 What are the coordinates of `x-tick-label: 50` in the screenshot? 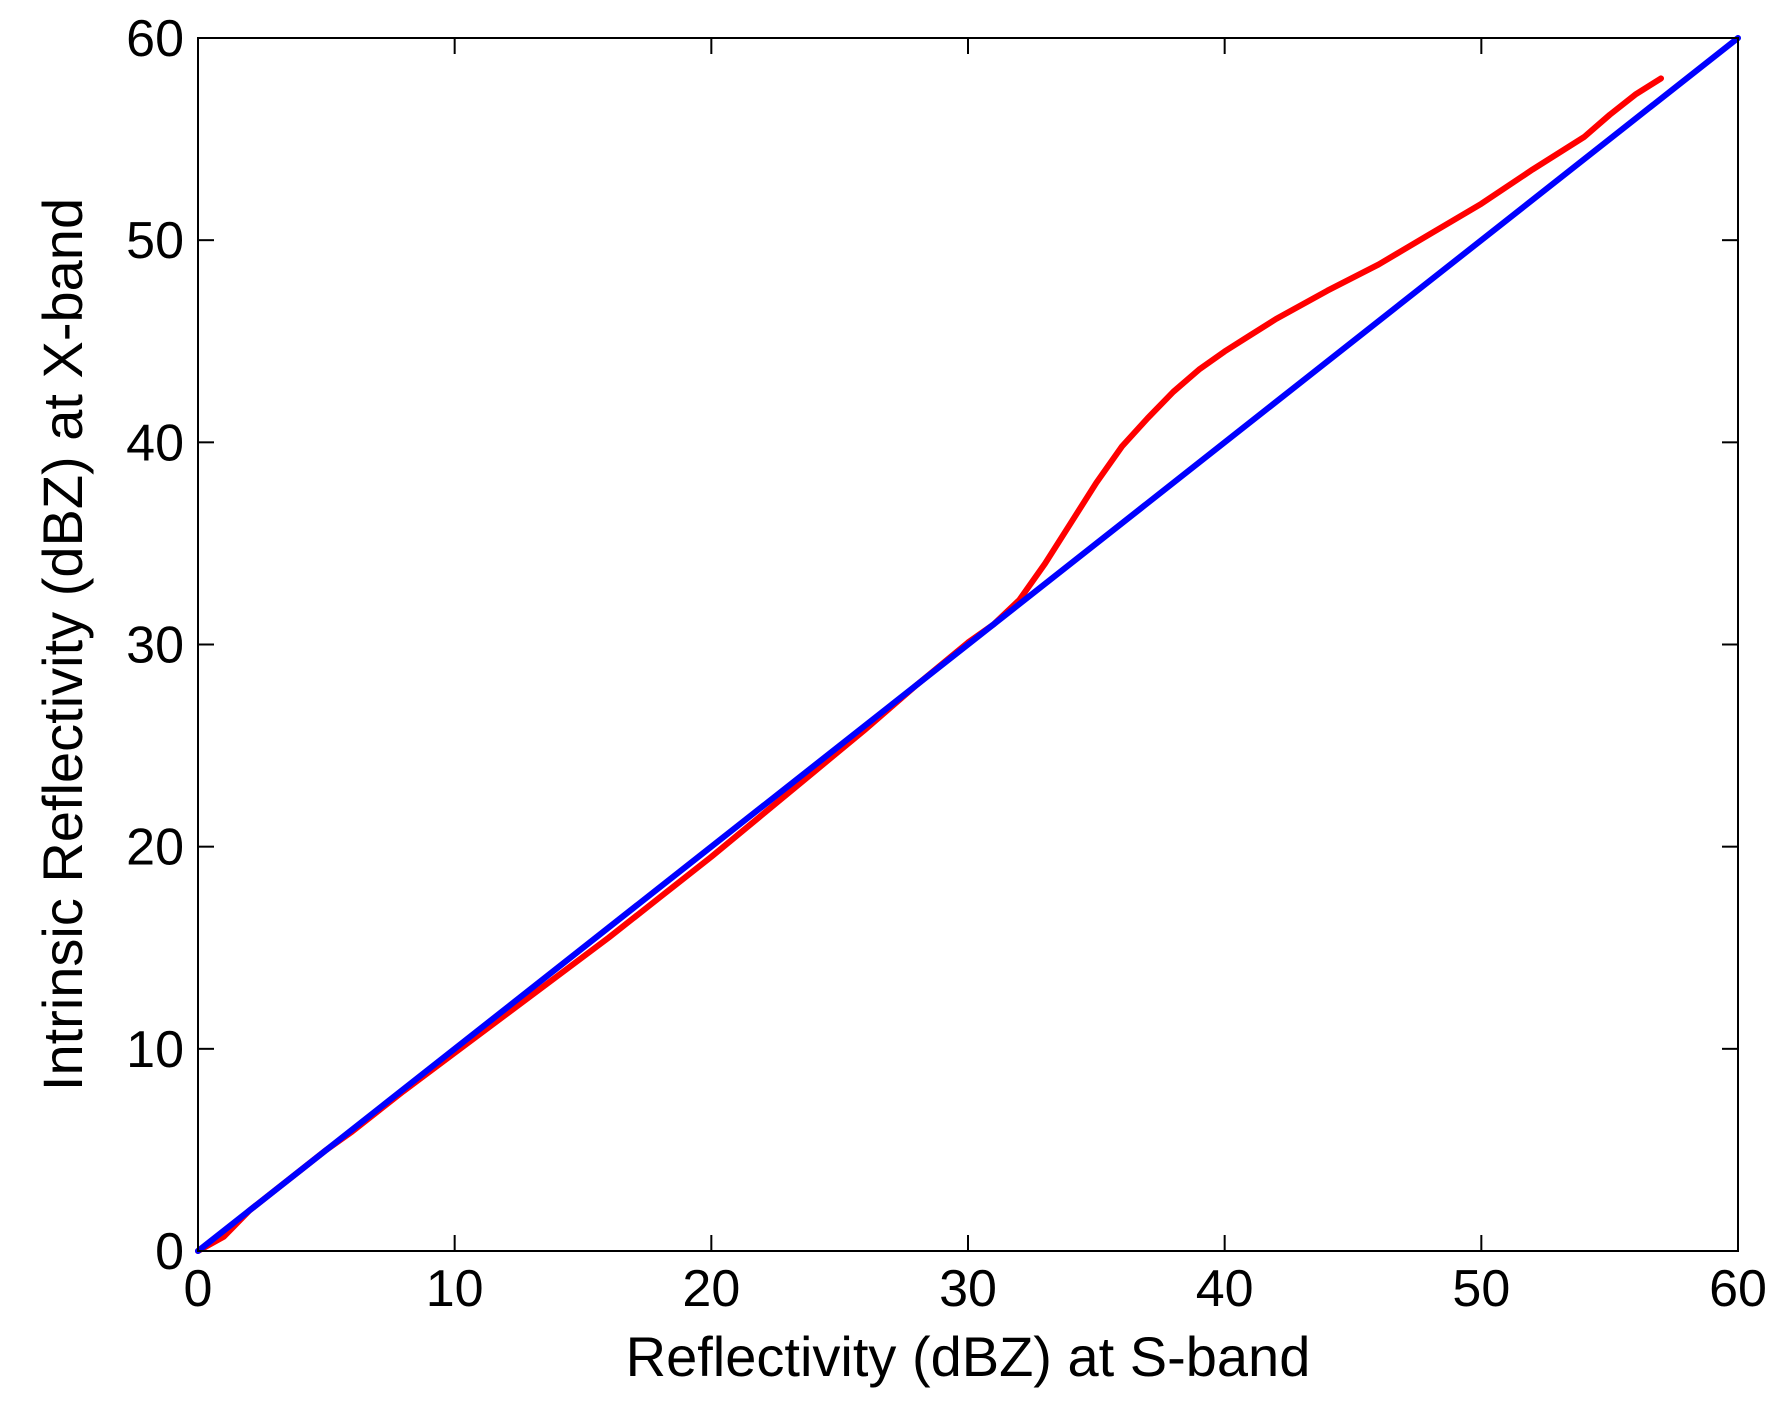 It's located at (1481, 1289).